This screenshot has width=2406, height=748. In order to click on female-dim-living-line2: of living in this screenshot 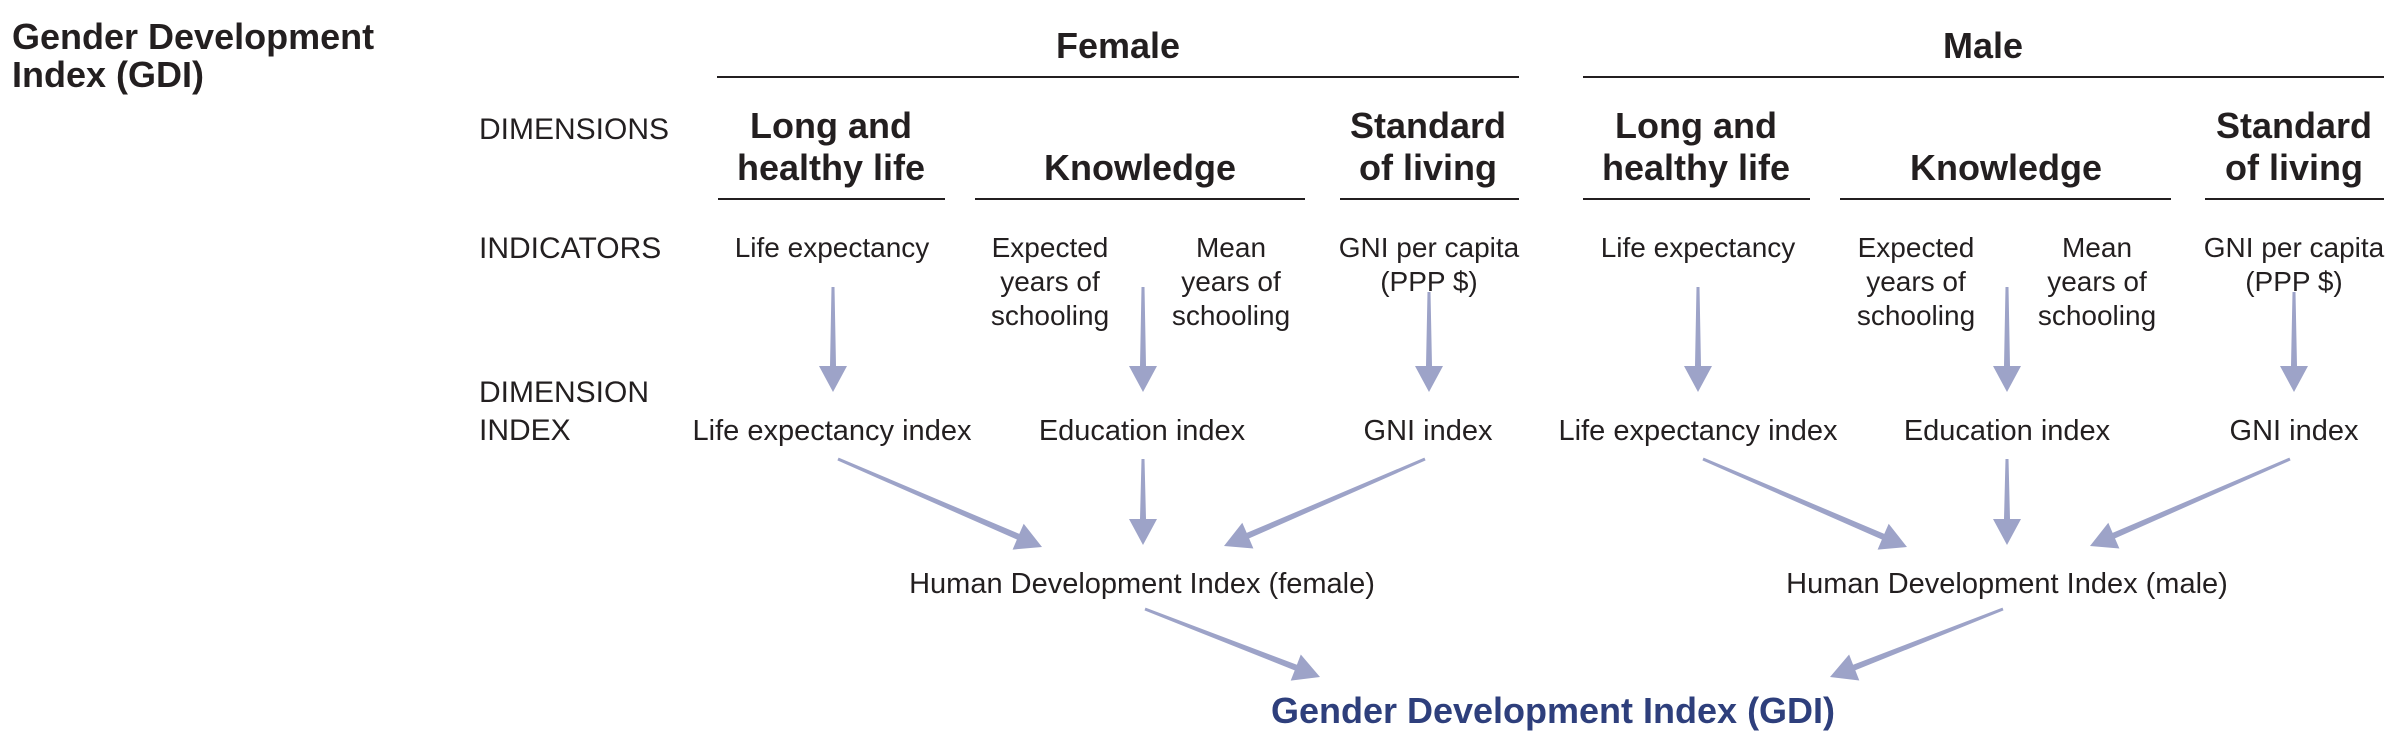, I will do `click(1428, 167)`.